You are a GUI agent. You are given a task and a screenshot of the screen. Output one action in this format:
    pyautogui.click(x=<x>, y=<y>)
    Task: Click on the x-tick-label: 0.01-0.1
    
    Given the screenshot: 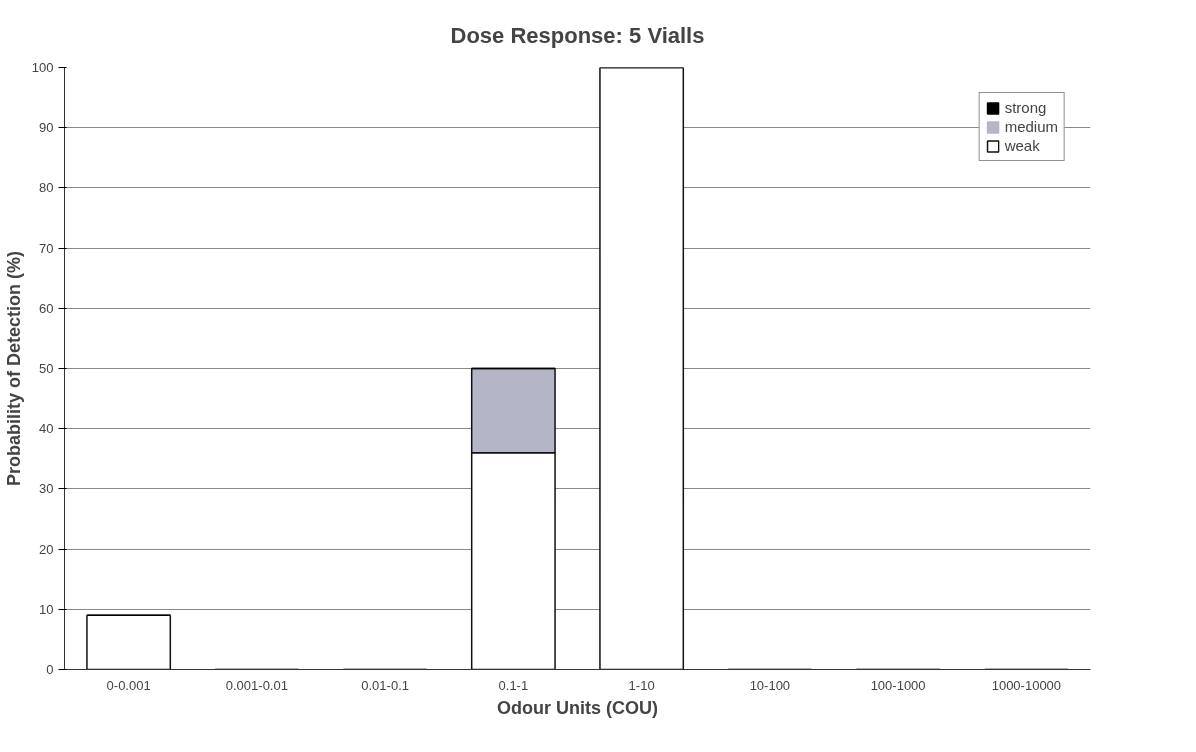 What is the action you would take?
    pyautogui.click(x=385, y=685)
    